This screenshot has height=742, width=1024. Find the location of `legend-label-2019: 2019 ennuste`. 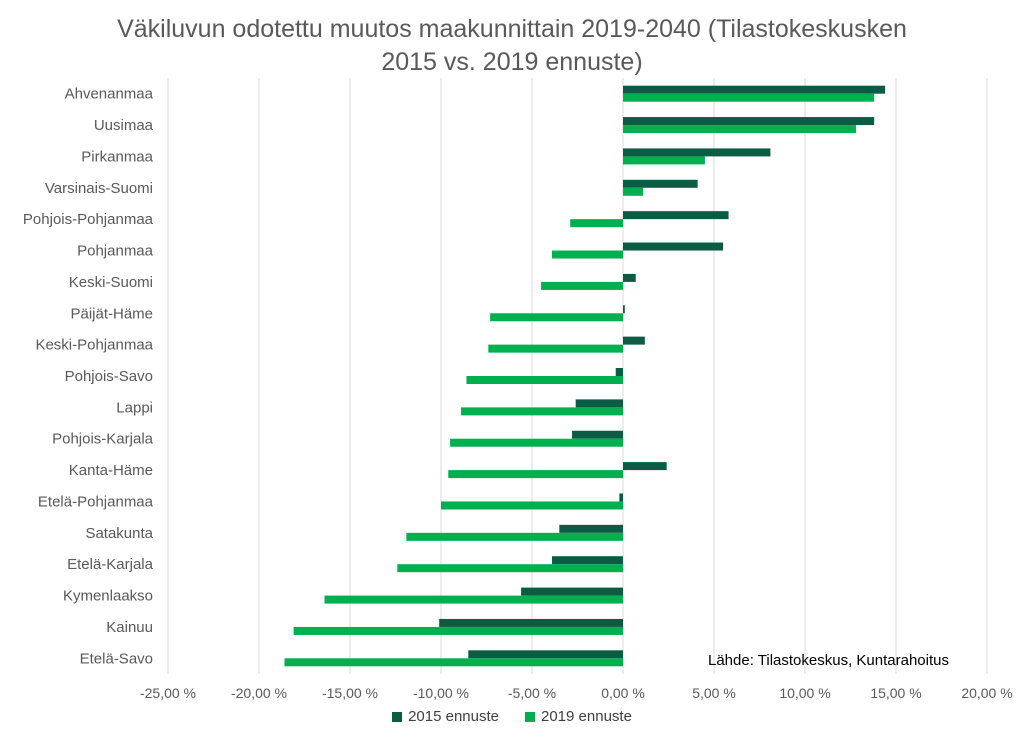

legend-label-2019: 2019 ennuste is located at coordinates (586, 716).